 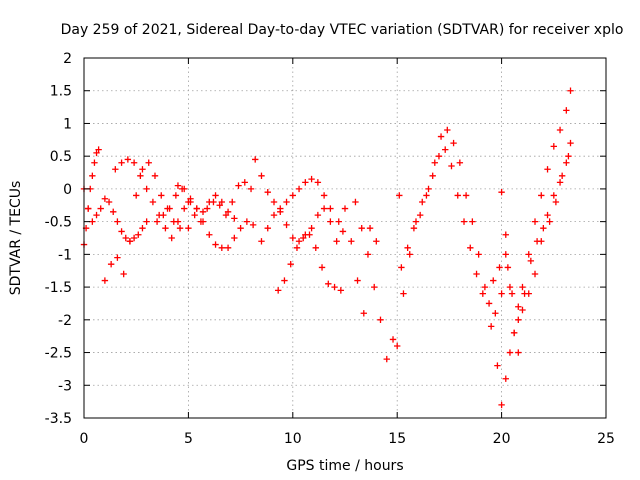 I want to click on x-tick-label: 20, so click(x=502, y=439).